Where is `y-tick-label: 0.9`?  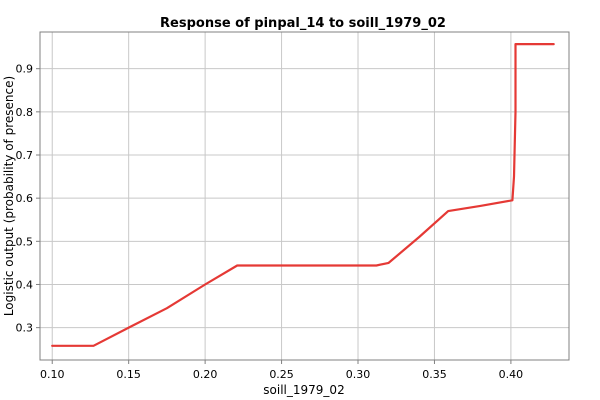
y-tick-label: 0.9 is located at coordinates (25, 69).